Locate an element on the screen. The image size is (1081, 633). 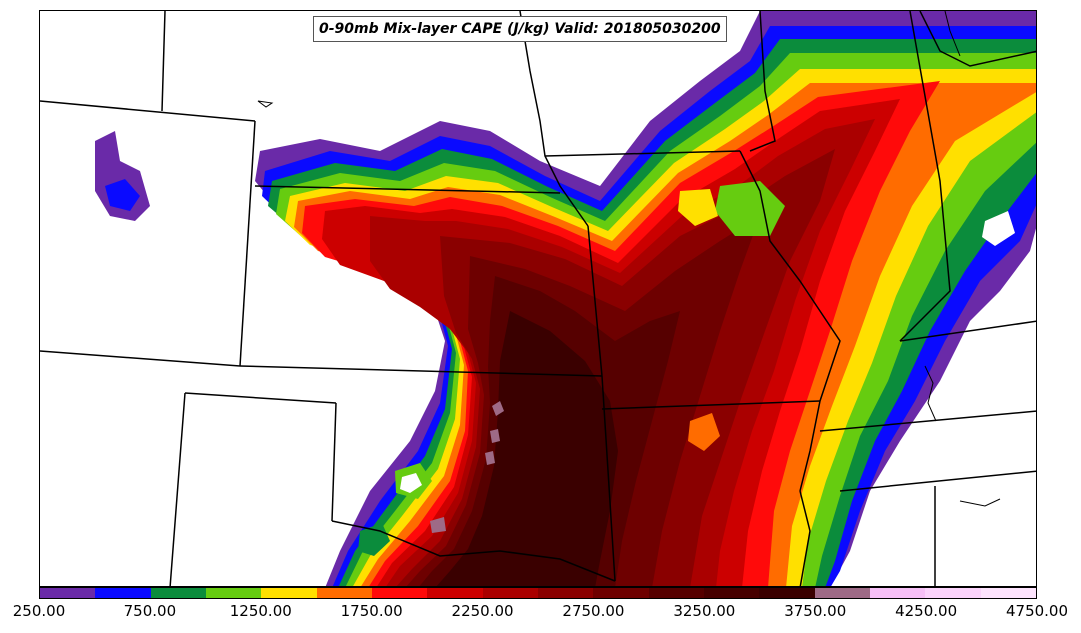
coast-east-bay is located at coordinates (980, 502).